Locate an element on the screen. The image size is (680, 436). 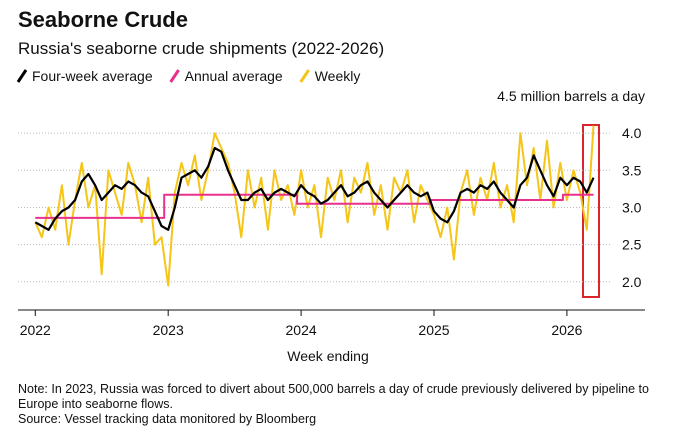
legend-label: Weekly is located at coordinates (338, 76).